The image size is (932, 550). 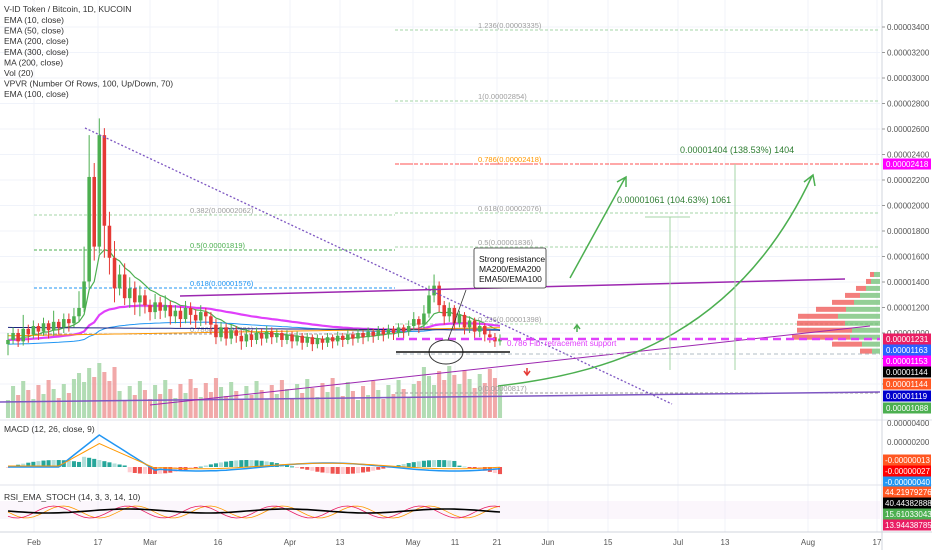 I want to click on macd-tag-label: -0.00000040, so click(x=907, y=482).